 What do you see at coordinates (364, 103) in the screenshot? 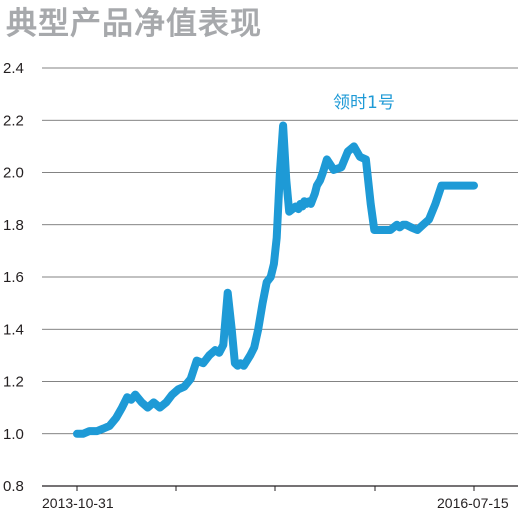
I see `series-label: 领时1号` at bounding box center [364, 103].